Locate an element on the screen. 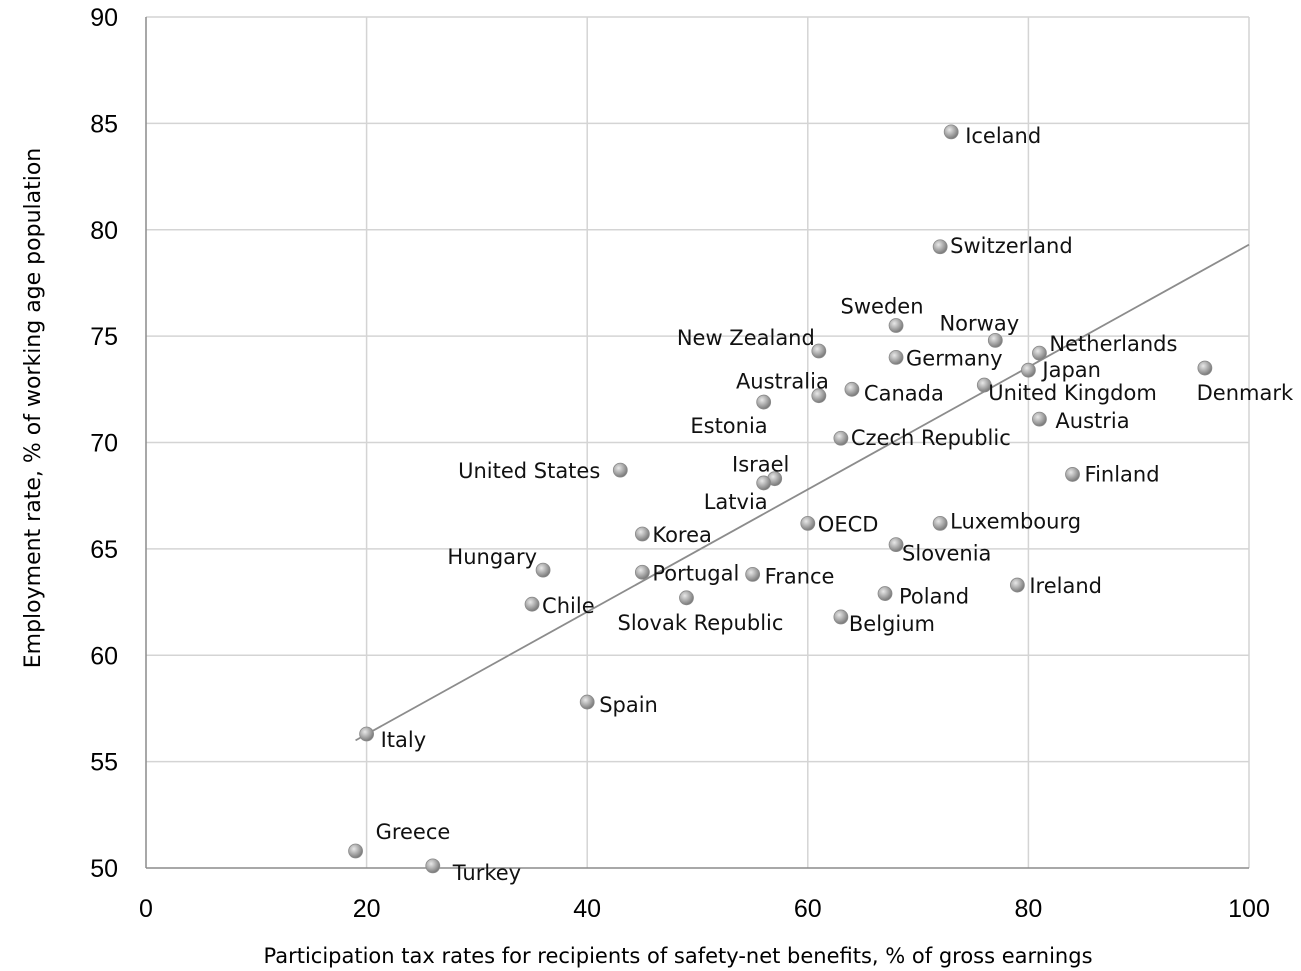  x-tick-label: 60 is located at coordinates (808, 909).